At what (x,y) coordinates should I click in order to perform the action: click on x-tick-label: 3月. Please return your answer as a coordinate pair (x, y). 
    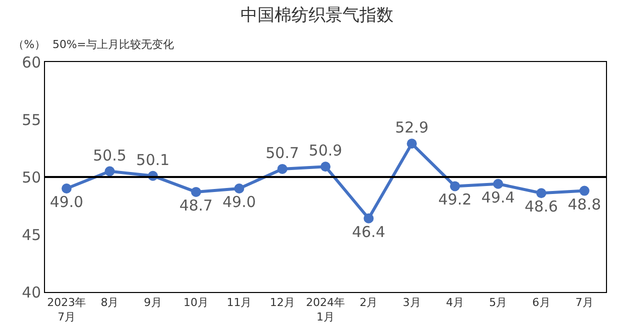
    Looking at the image, I should click on (411, 303).